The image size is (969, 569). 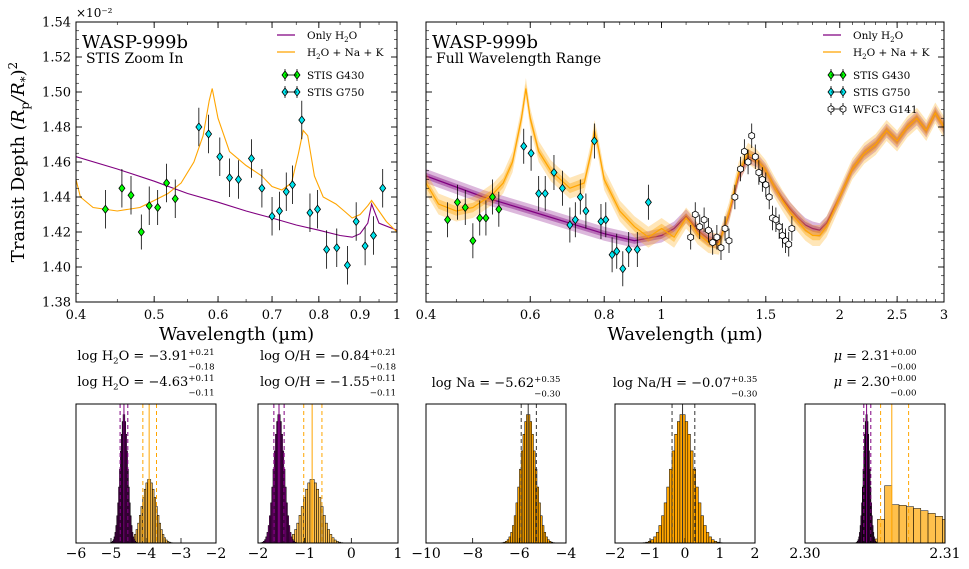 What do you see at coordinates (56, 268) in the screenshot?
I see `y-tick-label: 1.40` at bounding box center [56, 268].